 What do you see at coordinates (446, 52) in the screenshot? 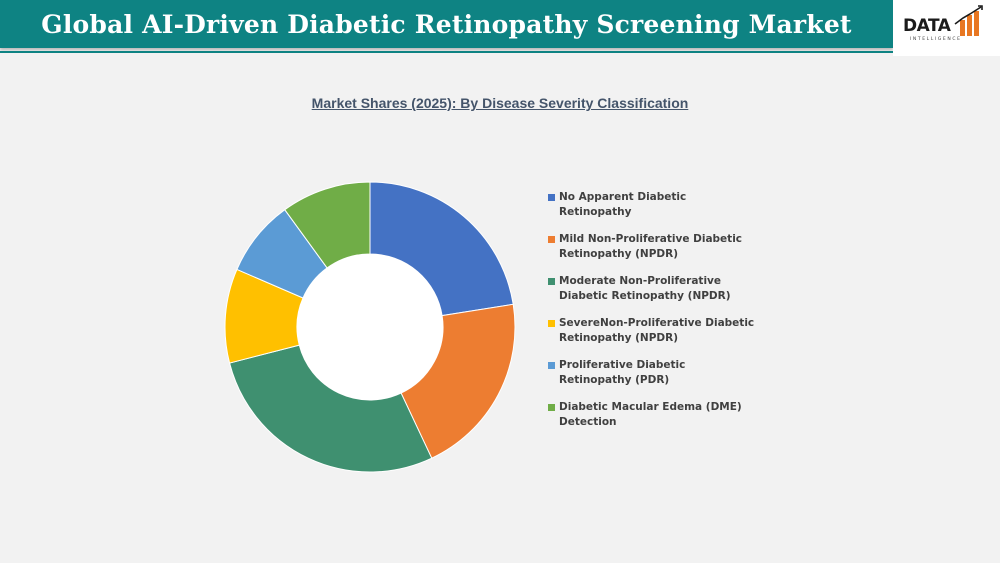
I see `header-rule` at bounding box center [446, 52].